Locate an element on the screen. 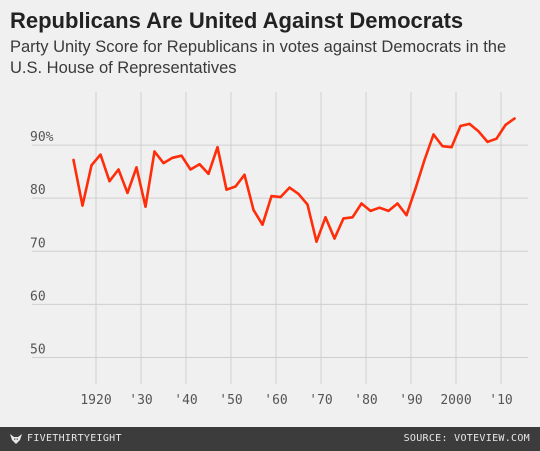 The height and width of the screenshot is (451, 540). logo-text: FIVETHIRTYEIGHT is located at coordinates (74, 438).